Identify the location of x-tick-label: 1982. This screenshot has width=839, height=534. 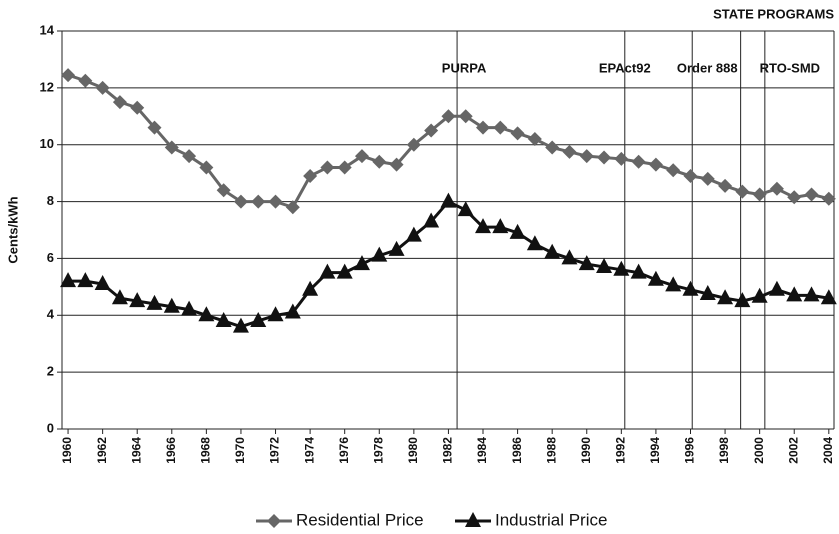
(448, 450).